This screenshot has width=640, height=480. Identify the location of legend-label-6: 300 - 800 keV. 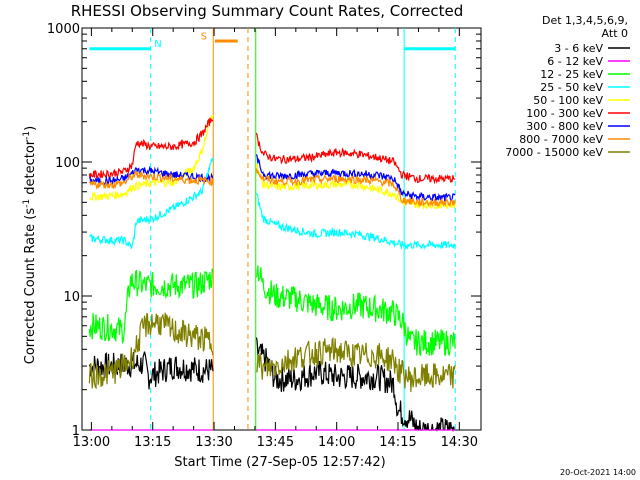
(564, 126).